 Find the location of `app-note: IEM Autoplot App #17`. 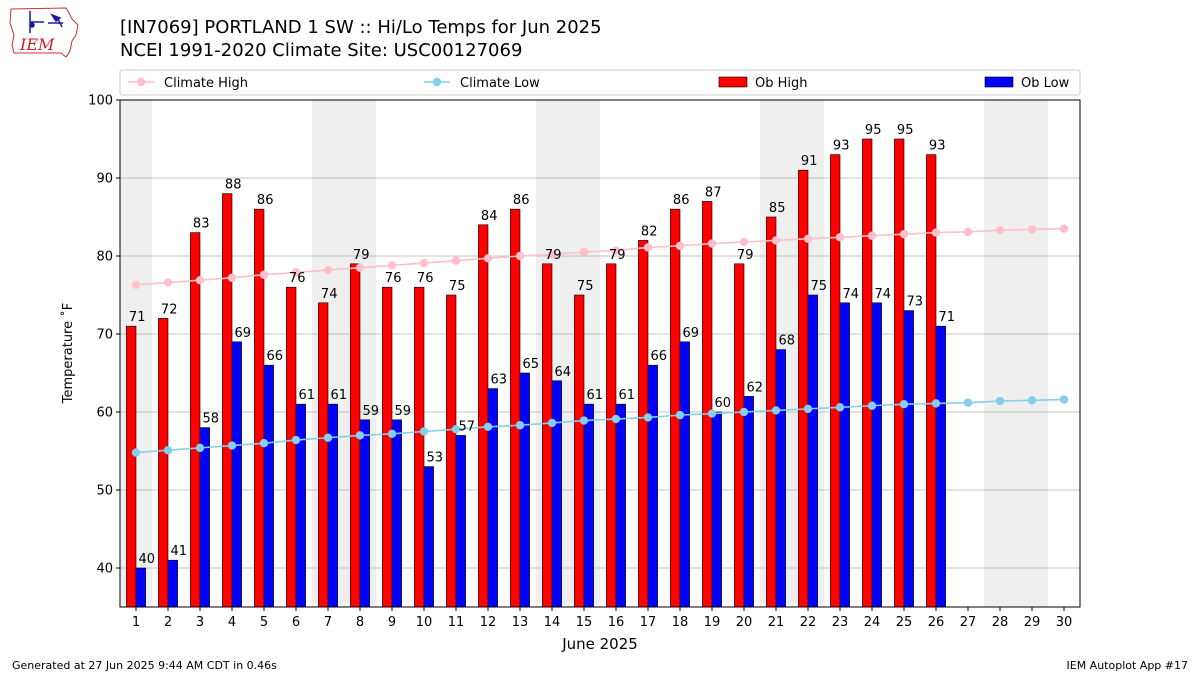

app-note: IEM Autoplot App #17 is located at coordinates (1127, 665).